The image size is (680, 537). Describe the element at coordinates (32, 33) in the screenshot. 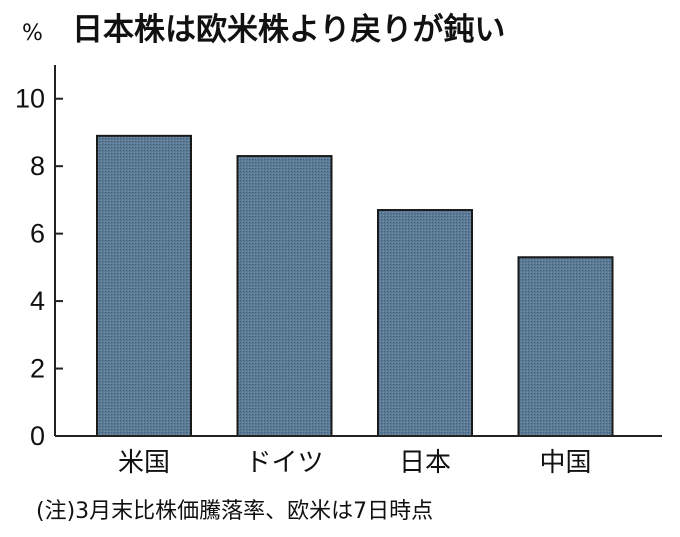

I see `y-axis-unit-label: %` at that location.